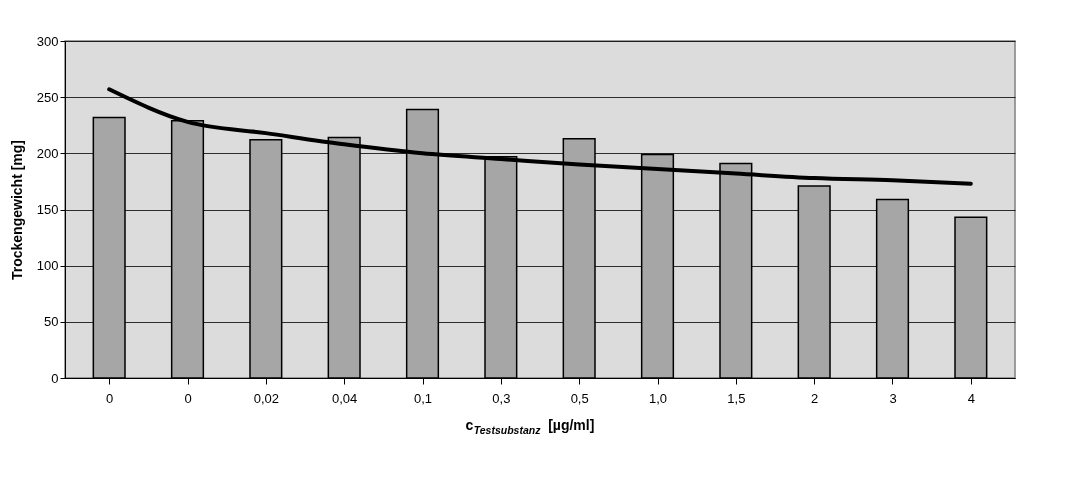 The image size is (1090, 490). I want to click on y-axis-title: Trockengewicht [mg], so click(16, 210).